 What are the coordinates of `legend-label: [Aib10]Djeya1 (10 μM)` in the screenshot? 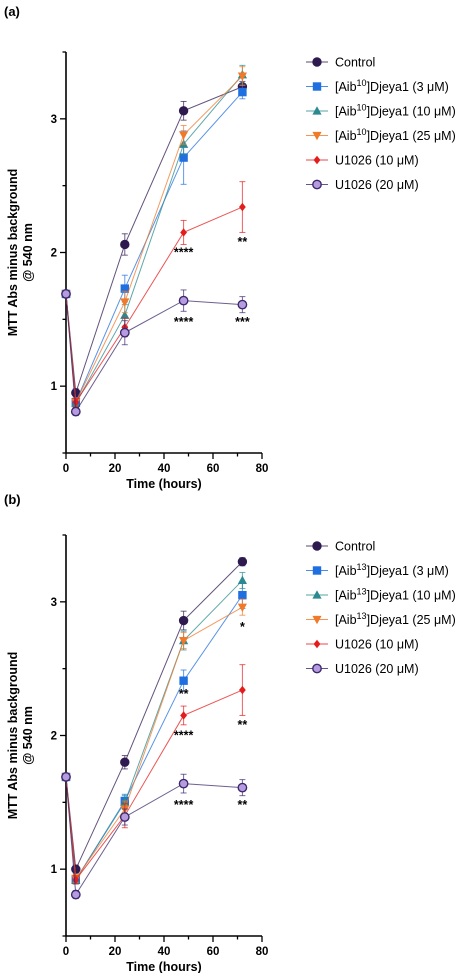 It's located at (395, 111).